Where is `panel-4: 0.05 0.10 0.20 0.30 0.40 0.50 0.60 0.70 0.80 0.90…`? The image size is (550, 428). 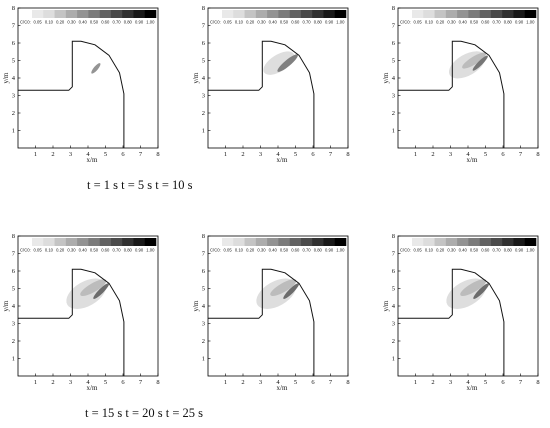 panel-4: 0.05 0.10 0.20 0.30 0.40 0.50 0.60 0.70 0.80 0.90… is located at coordinates (81, 312).